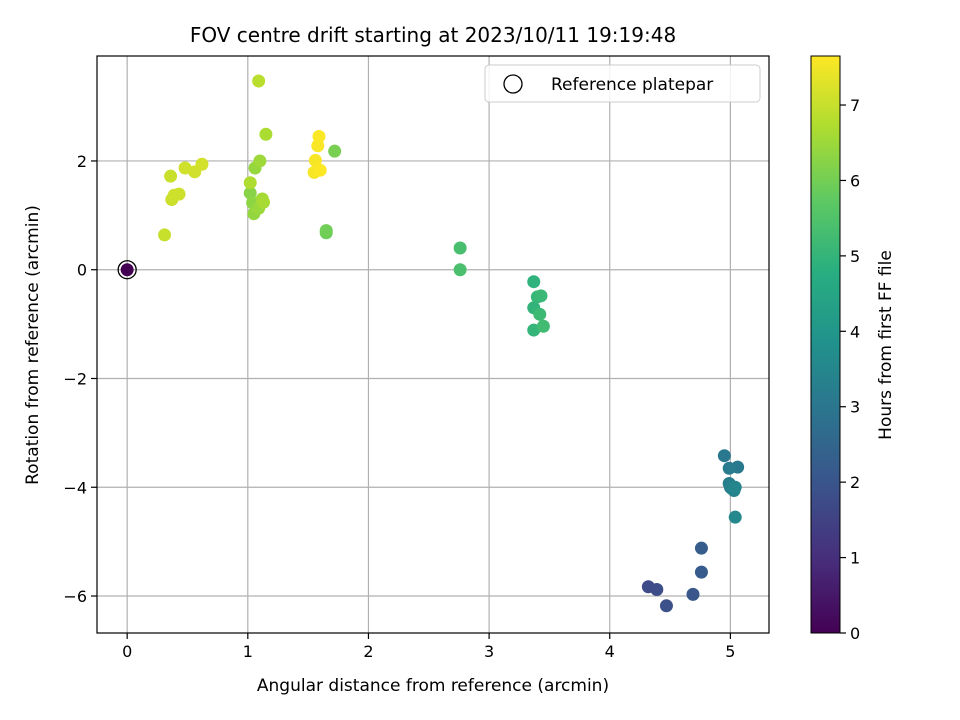  I want to click on y-tick-label: 2, so click(82, 161).